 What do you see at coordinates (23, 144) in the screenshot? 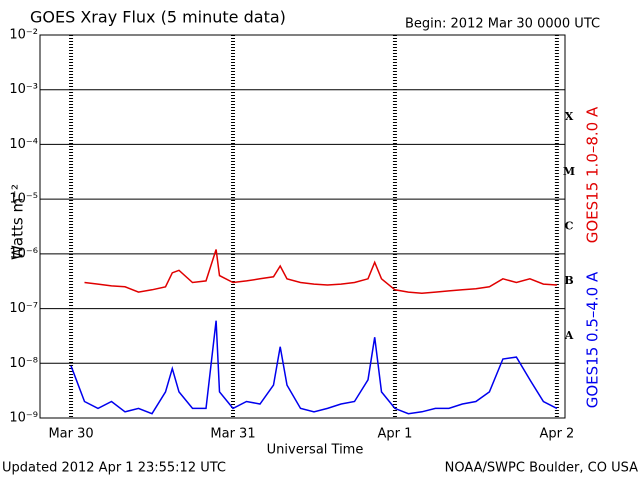
I see `y-tick-label: 10⁻⁴` at bounding box center [23, 144].